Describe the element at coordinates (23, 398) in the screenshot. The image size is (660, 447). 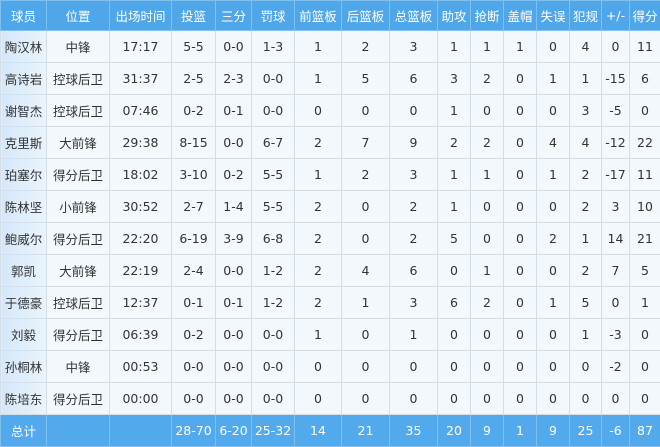
I see `cell-player: 陈培东` at that location.